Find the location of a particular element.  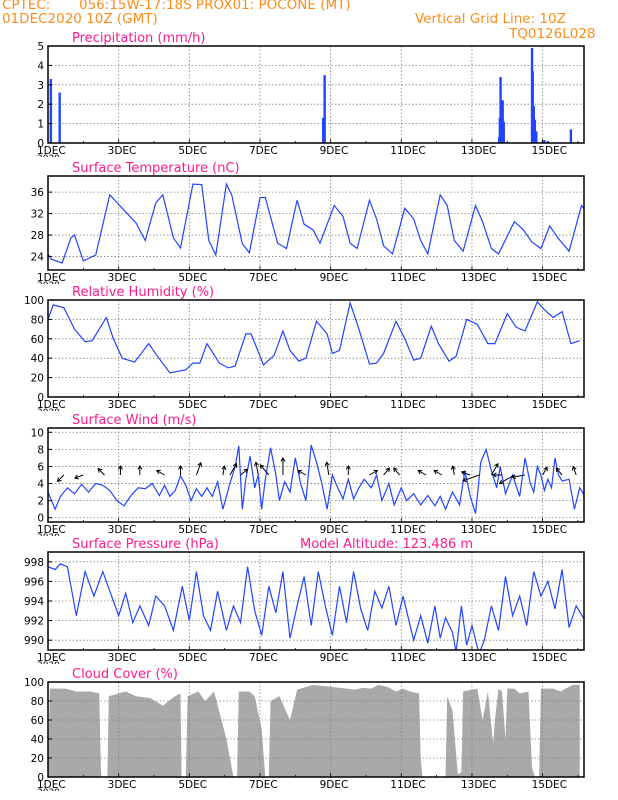

panel-title: Cloud Cover (%) is located at coordinates (125, 674).